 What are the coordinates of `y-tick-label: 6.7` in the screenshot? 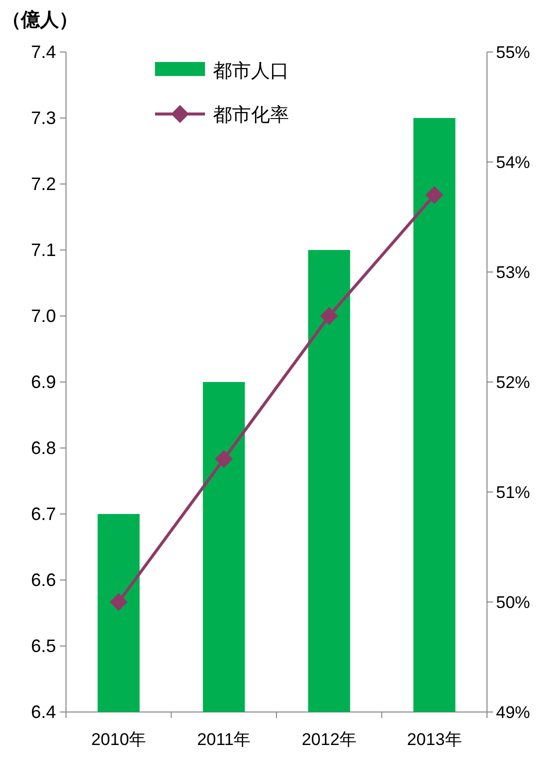 It's located at (43, 514).